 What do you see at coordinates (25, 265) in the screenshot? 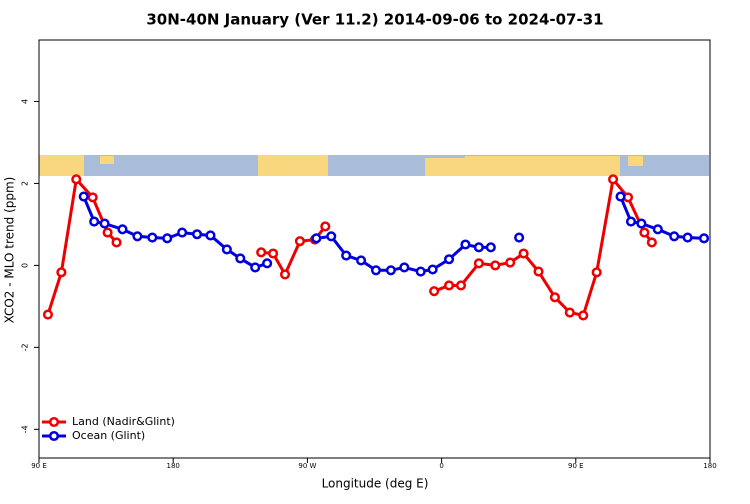
I see `y-tick-label: 0` at bounding box center [25, 265].